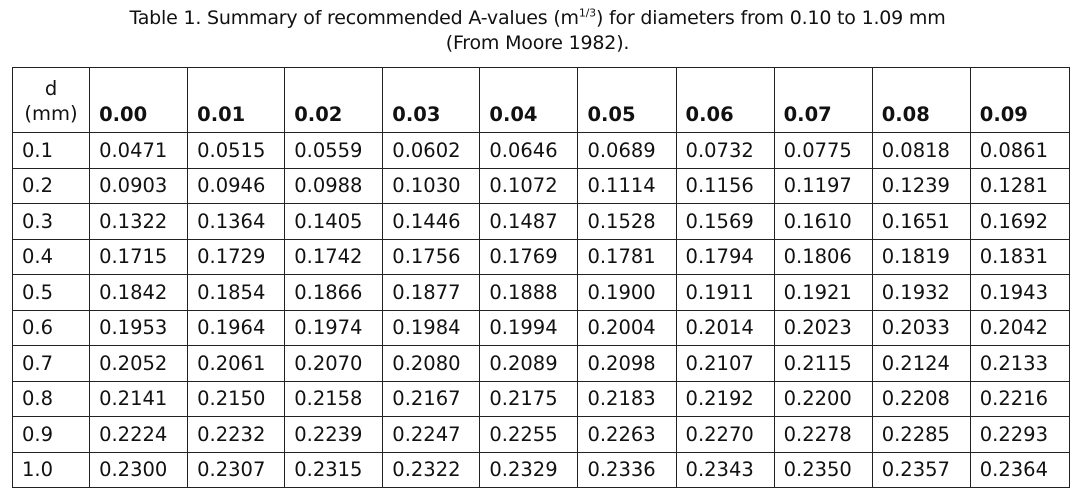 The width and height of the screenshot is (1075, 504). What do you see at coordinates (1020, 434) in the screenshot?
I see `a-value-cell: 0.2293` at bounding box center [1020, 434].